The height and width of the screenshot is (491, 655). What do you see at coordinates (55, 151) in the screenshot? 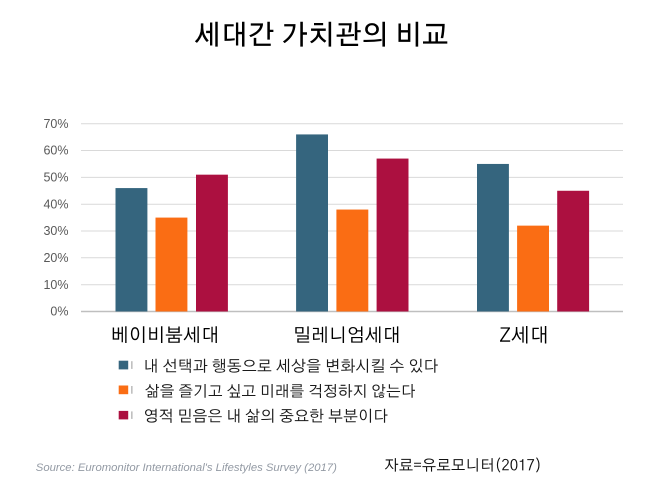
I see `svg-text: 60%` at bounding box center [55, 151].